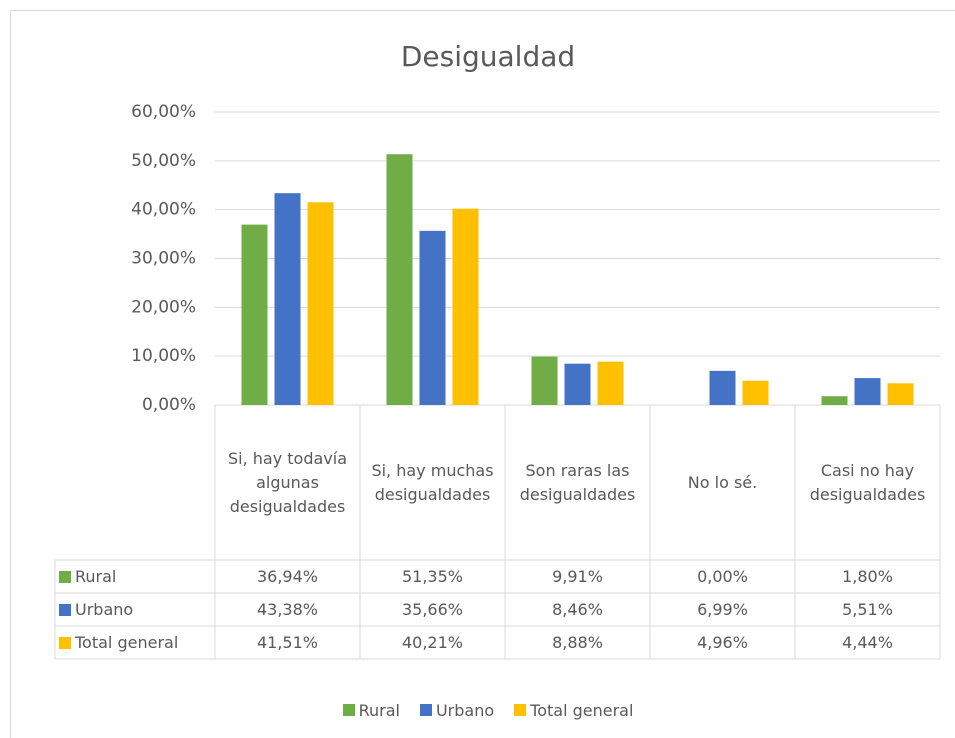 This screenshot has height=738, width=955. I want to click on chart-title: Desigualdad, so click(488, 56).